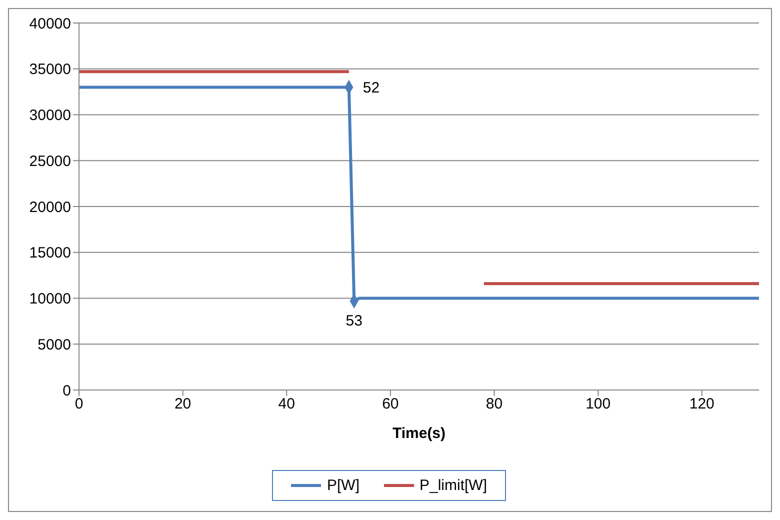 The width and height of the screenshot is (780, 520). What do you see at coordinates (50, 161) in the screenshot?
I see `y-tick-label: 25000` at bounding box center [50, 161].